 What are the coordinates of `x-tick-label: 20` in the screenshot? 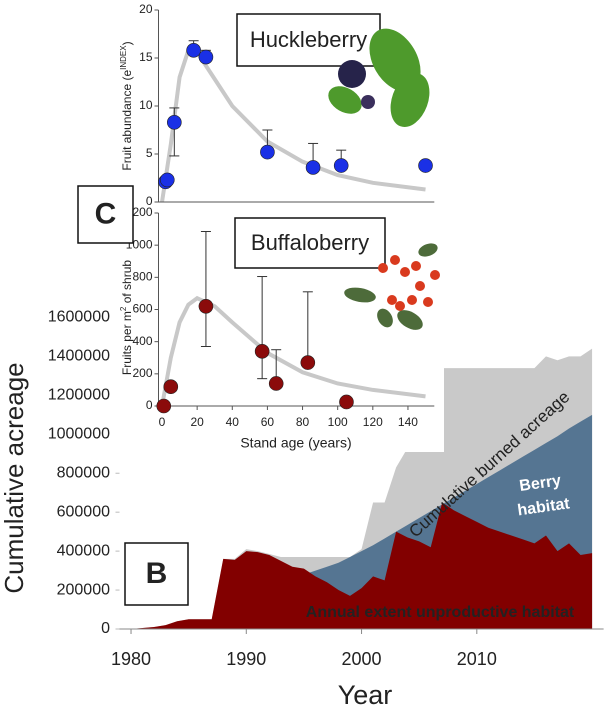 It's located at (197, 422).